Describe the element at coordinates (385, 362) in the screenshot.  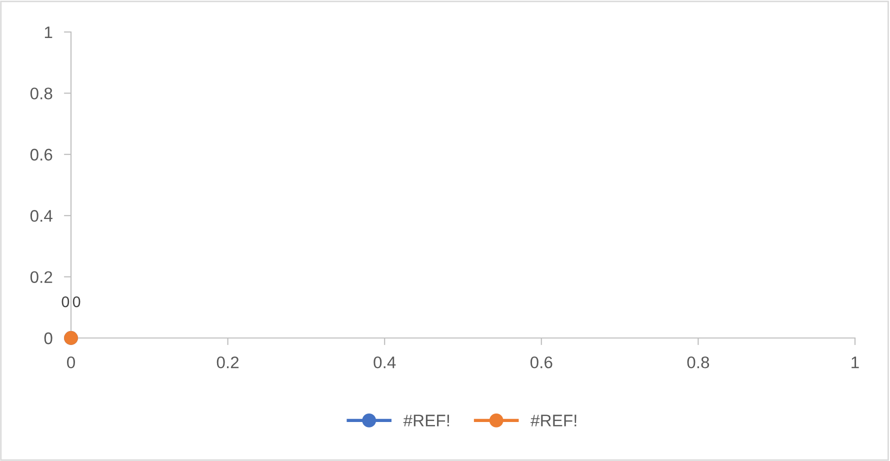
I see `x-tick-label: 0.4` at that location.